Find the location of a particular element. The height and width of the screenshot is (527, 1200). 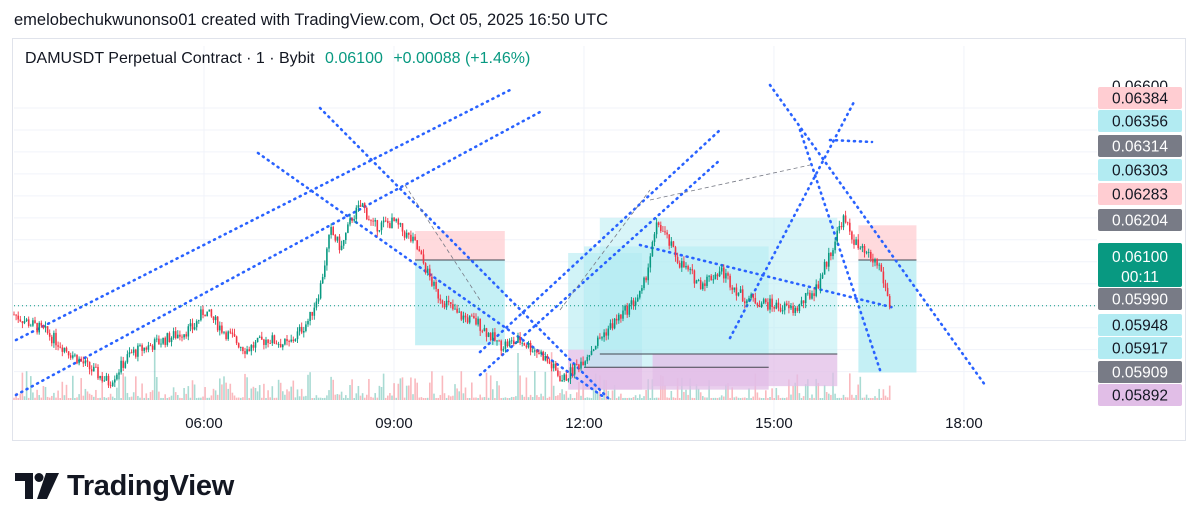

time-tick-label: 15:00 is located at coordinates (774, 423).